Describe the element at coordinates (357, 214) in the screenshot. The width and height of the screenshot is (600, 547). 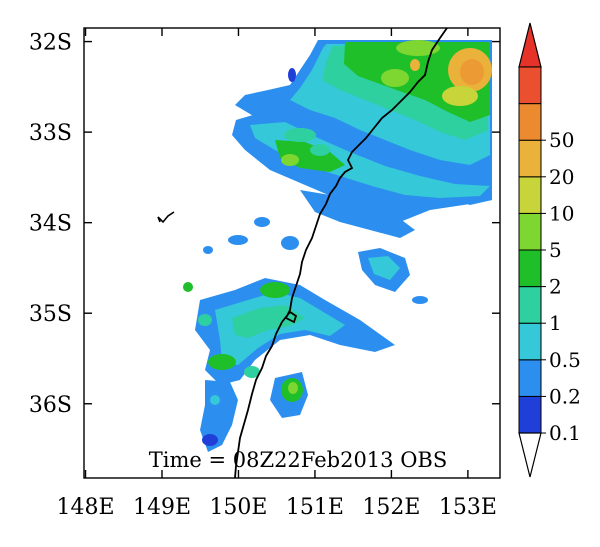
I see `rain-band-east` at that location.